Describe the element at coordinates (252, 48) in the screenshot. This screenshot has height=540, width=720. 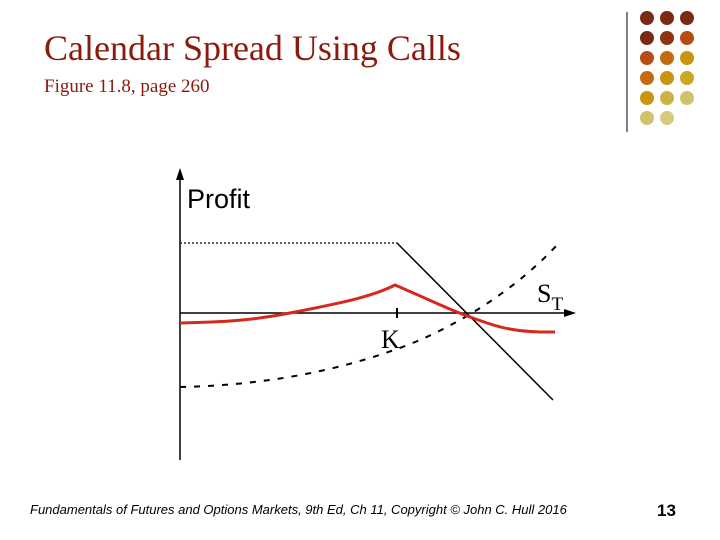
I see `title: Calendar Spread Using Calls` at that location.